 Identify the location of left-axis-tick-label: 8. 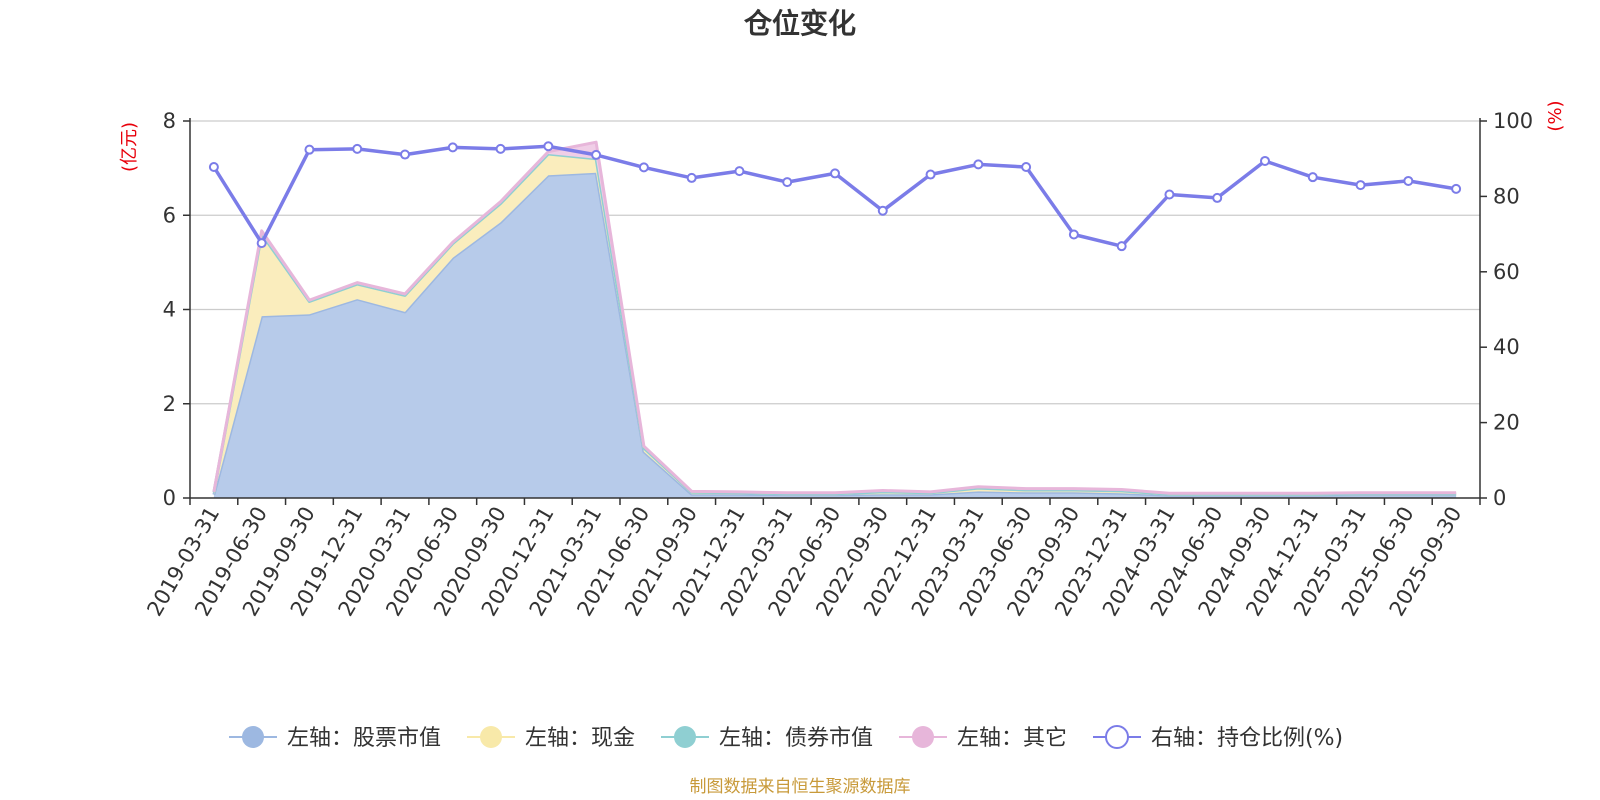
(169, 121).